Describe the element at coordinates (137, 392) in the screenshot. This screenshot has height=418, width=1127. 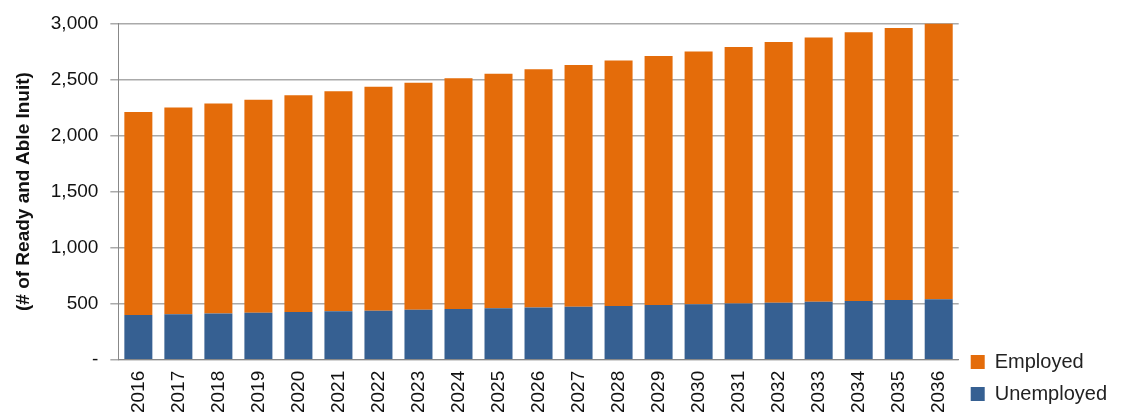
I see `x-tick-label: 2016` at that location.